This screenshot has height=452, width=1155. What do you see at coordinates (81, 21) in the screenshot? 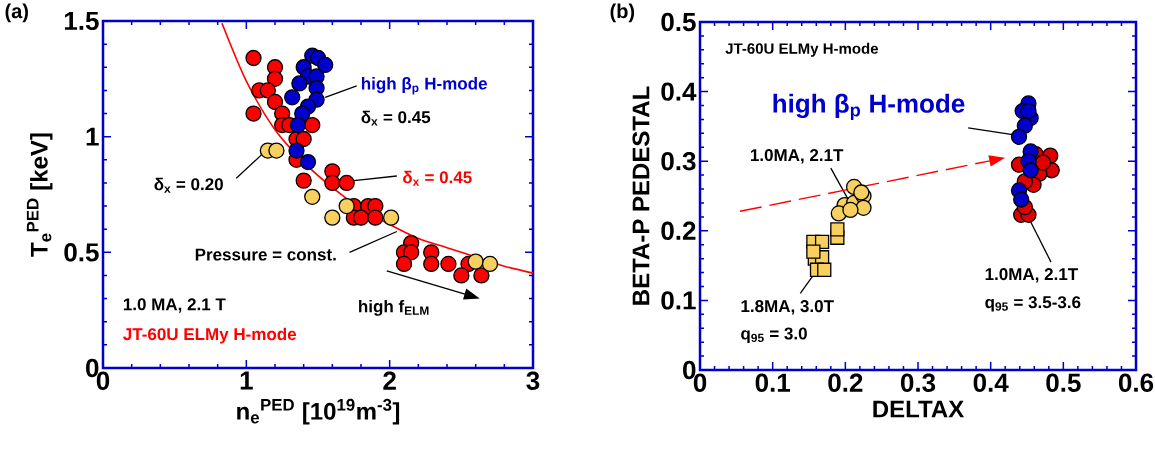
I see `y-tick-label: 1.5` at bounding box center [81, 21].